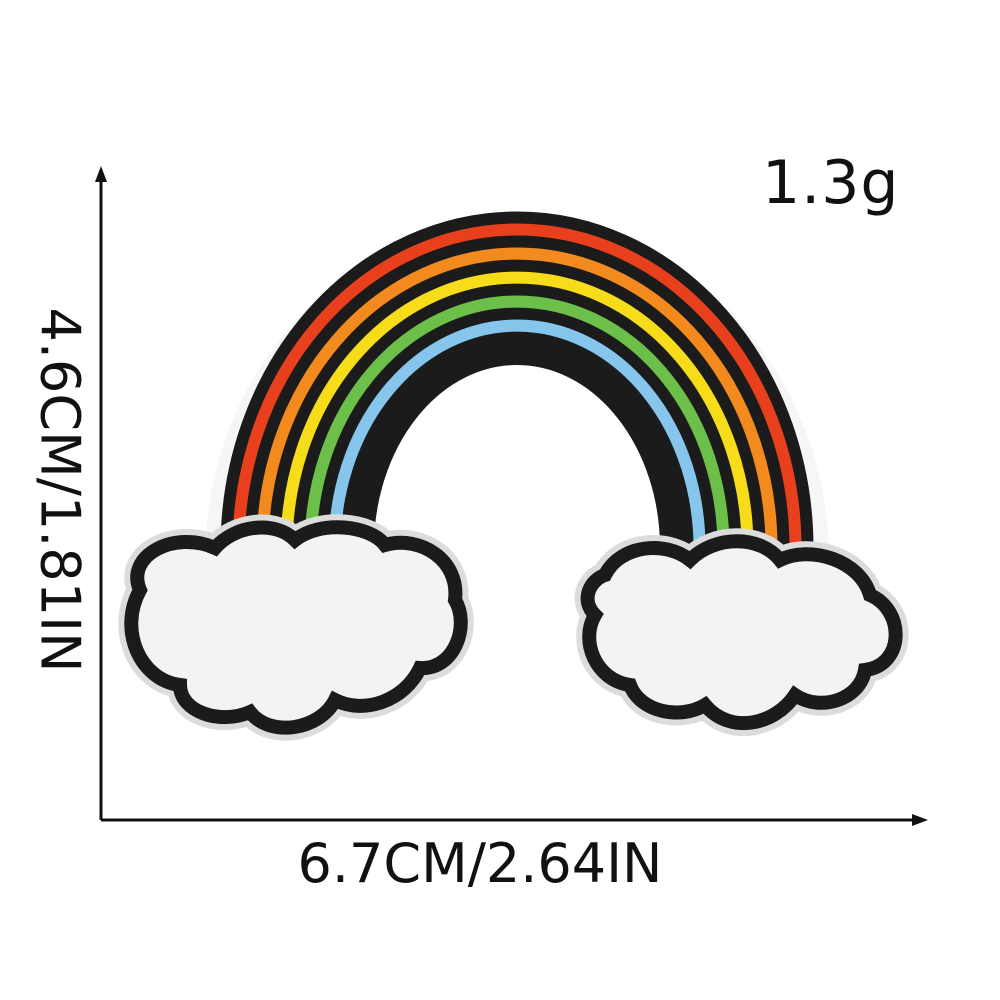 The image size is (1000, 1000). Describe the element at coordinates (517, 442) in the screenshot. I see `rainbow-inner-border` at that location.